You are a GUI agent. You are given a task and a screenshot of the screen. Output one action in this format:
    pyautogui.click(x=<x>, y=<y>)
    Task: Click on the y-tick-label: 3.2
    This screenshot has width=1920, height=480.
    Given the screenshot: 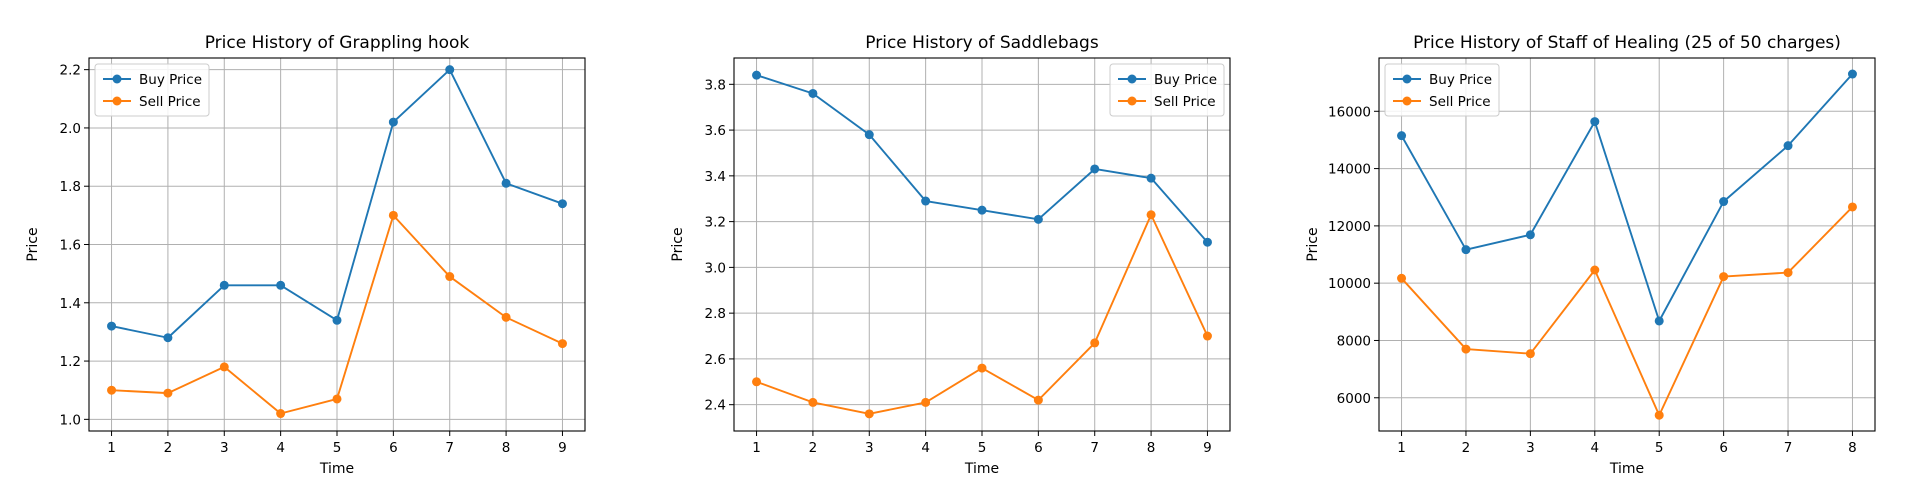 What is the action you would take?
    pyautogui.click(x=715, y=223)
    